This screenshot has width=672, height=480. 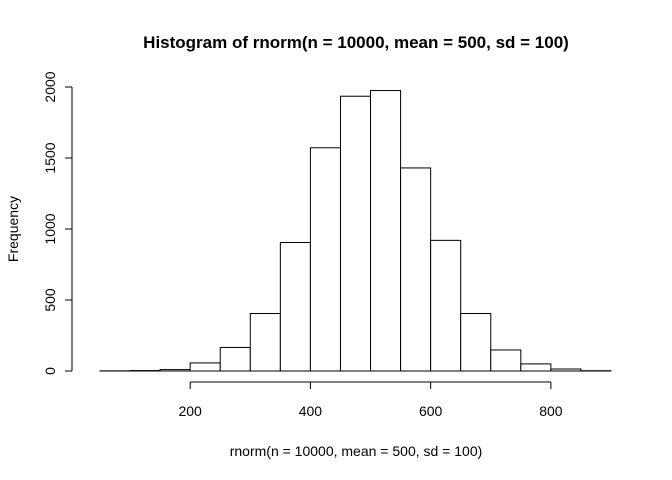 What do you see at coordinates (50, 86) in the screenshot?
I see `y-tick-label-2000: 2000` at bounding box center [50, 86].